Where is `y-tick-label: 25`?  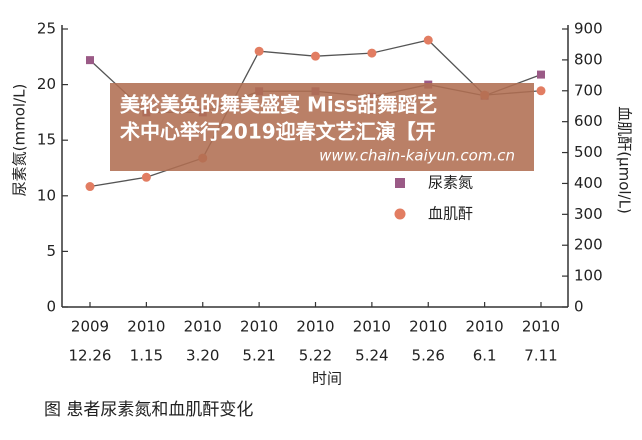 y-tick-label: 25 is located at coordinates (46, 29).